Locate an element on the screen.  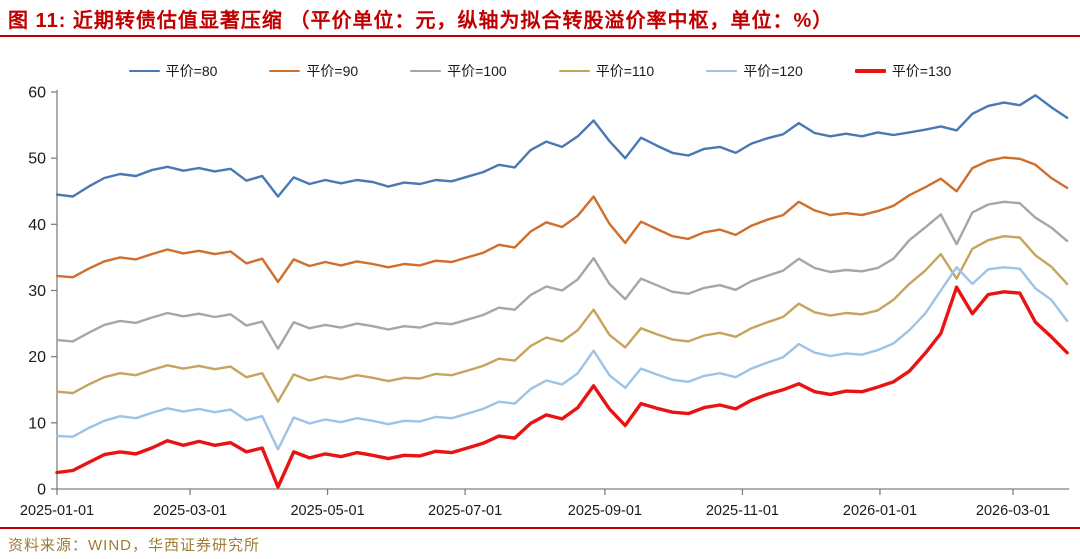
x-tick-label: 2025-09-01 is located at coordinates (605, 511).